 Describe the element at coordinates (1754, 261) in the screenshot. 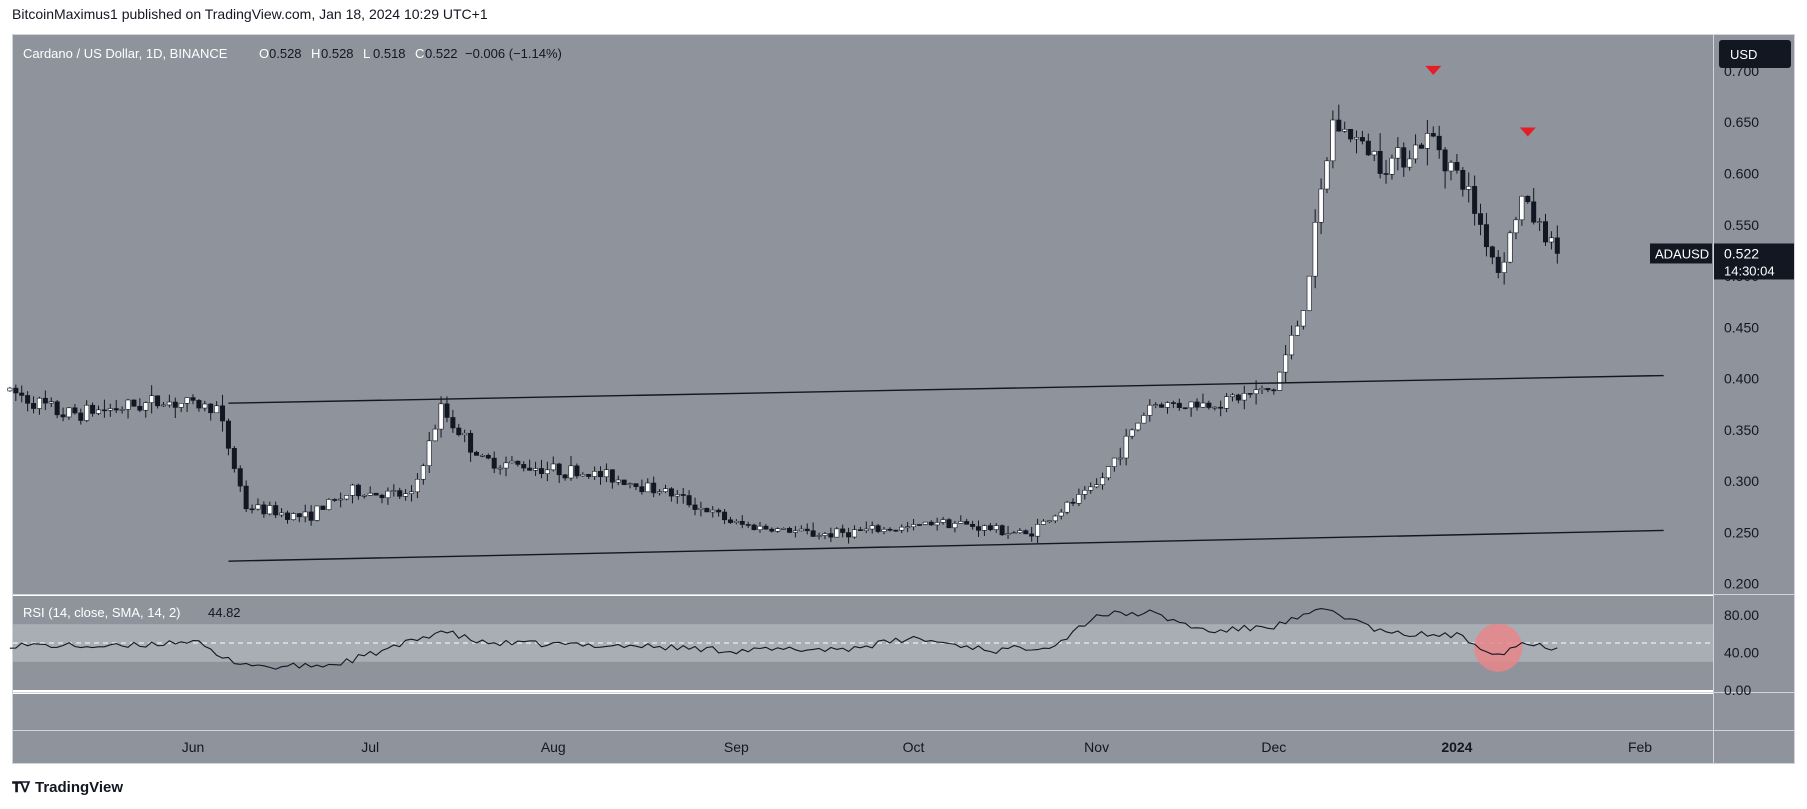

I see `last-price-tag` at that location.